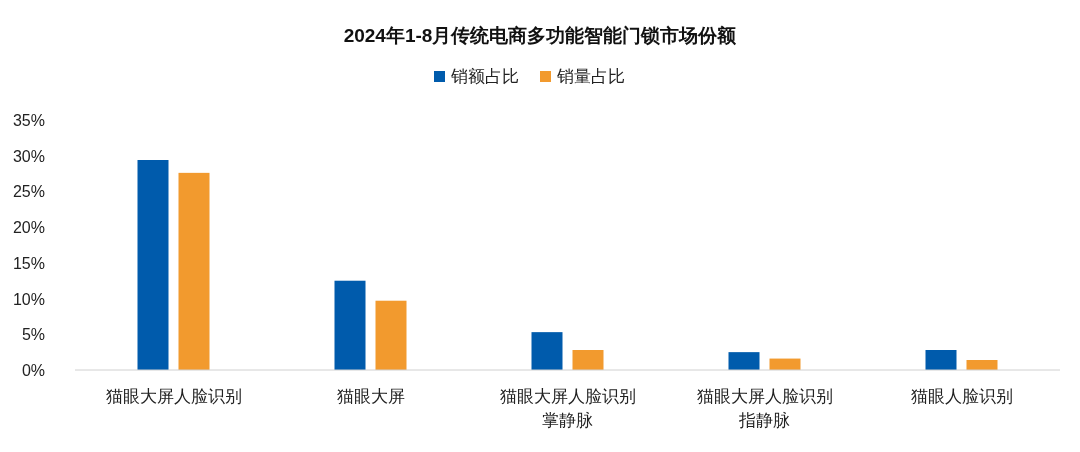 The width and height of the screenshot is (1080, 452). What do you see at coordinates (33, 335) in the screenshot?
I see `y-tick-label: 5%` at bounding box center [33, 335].